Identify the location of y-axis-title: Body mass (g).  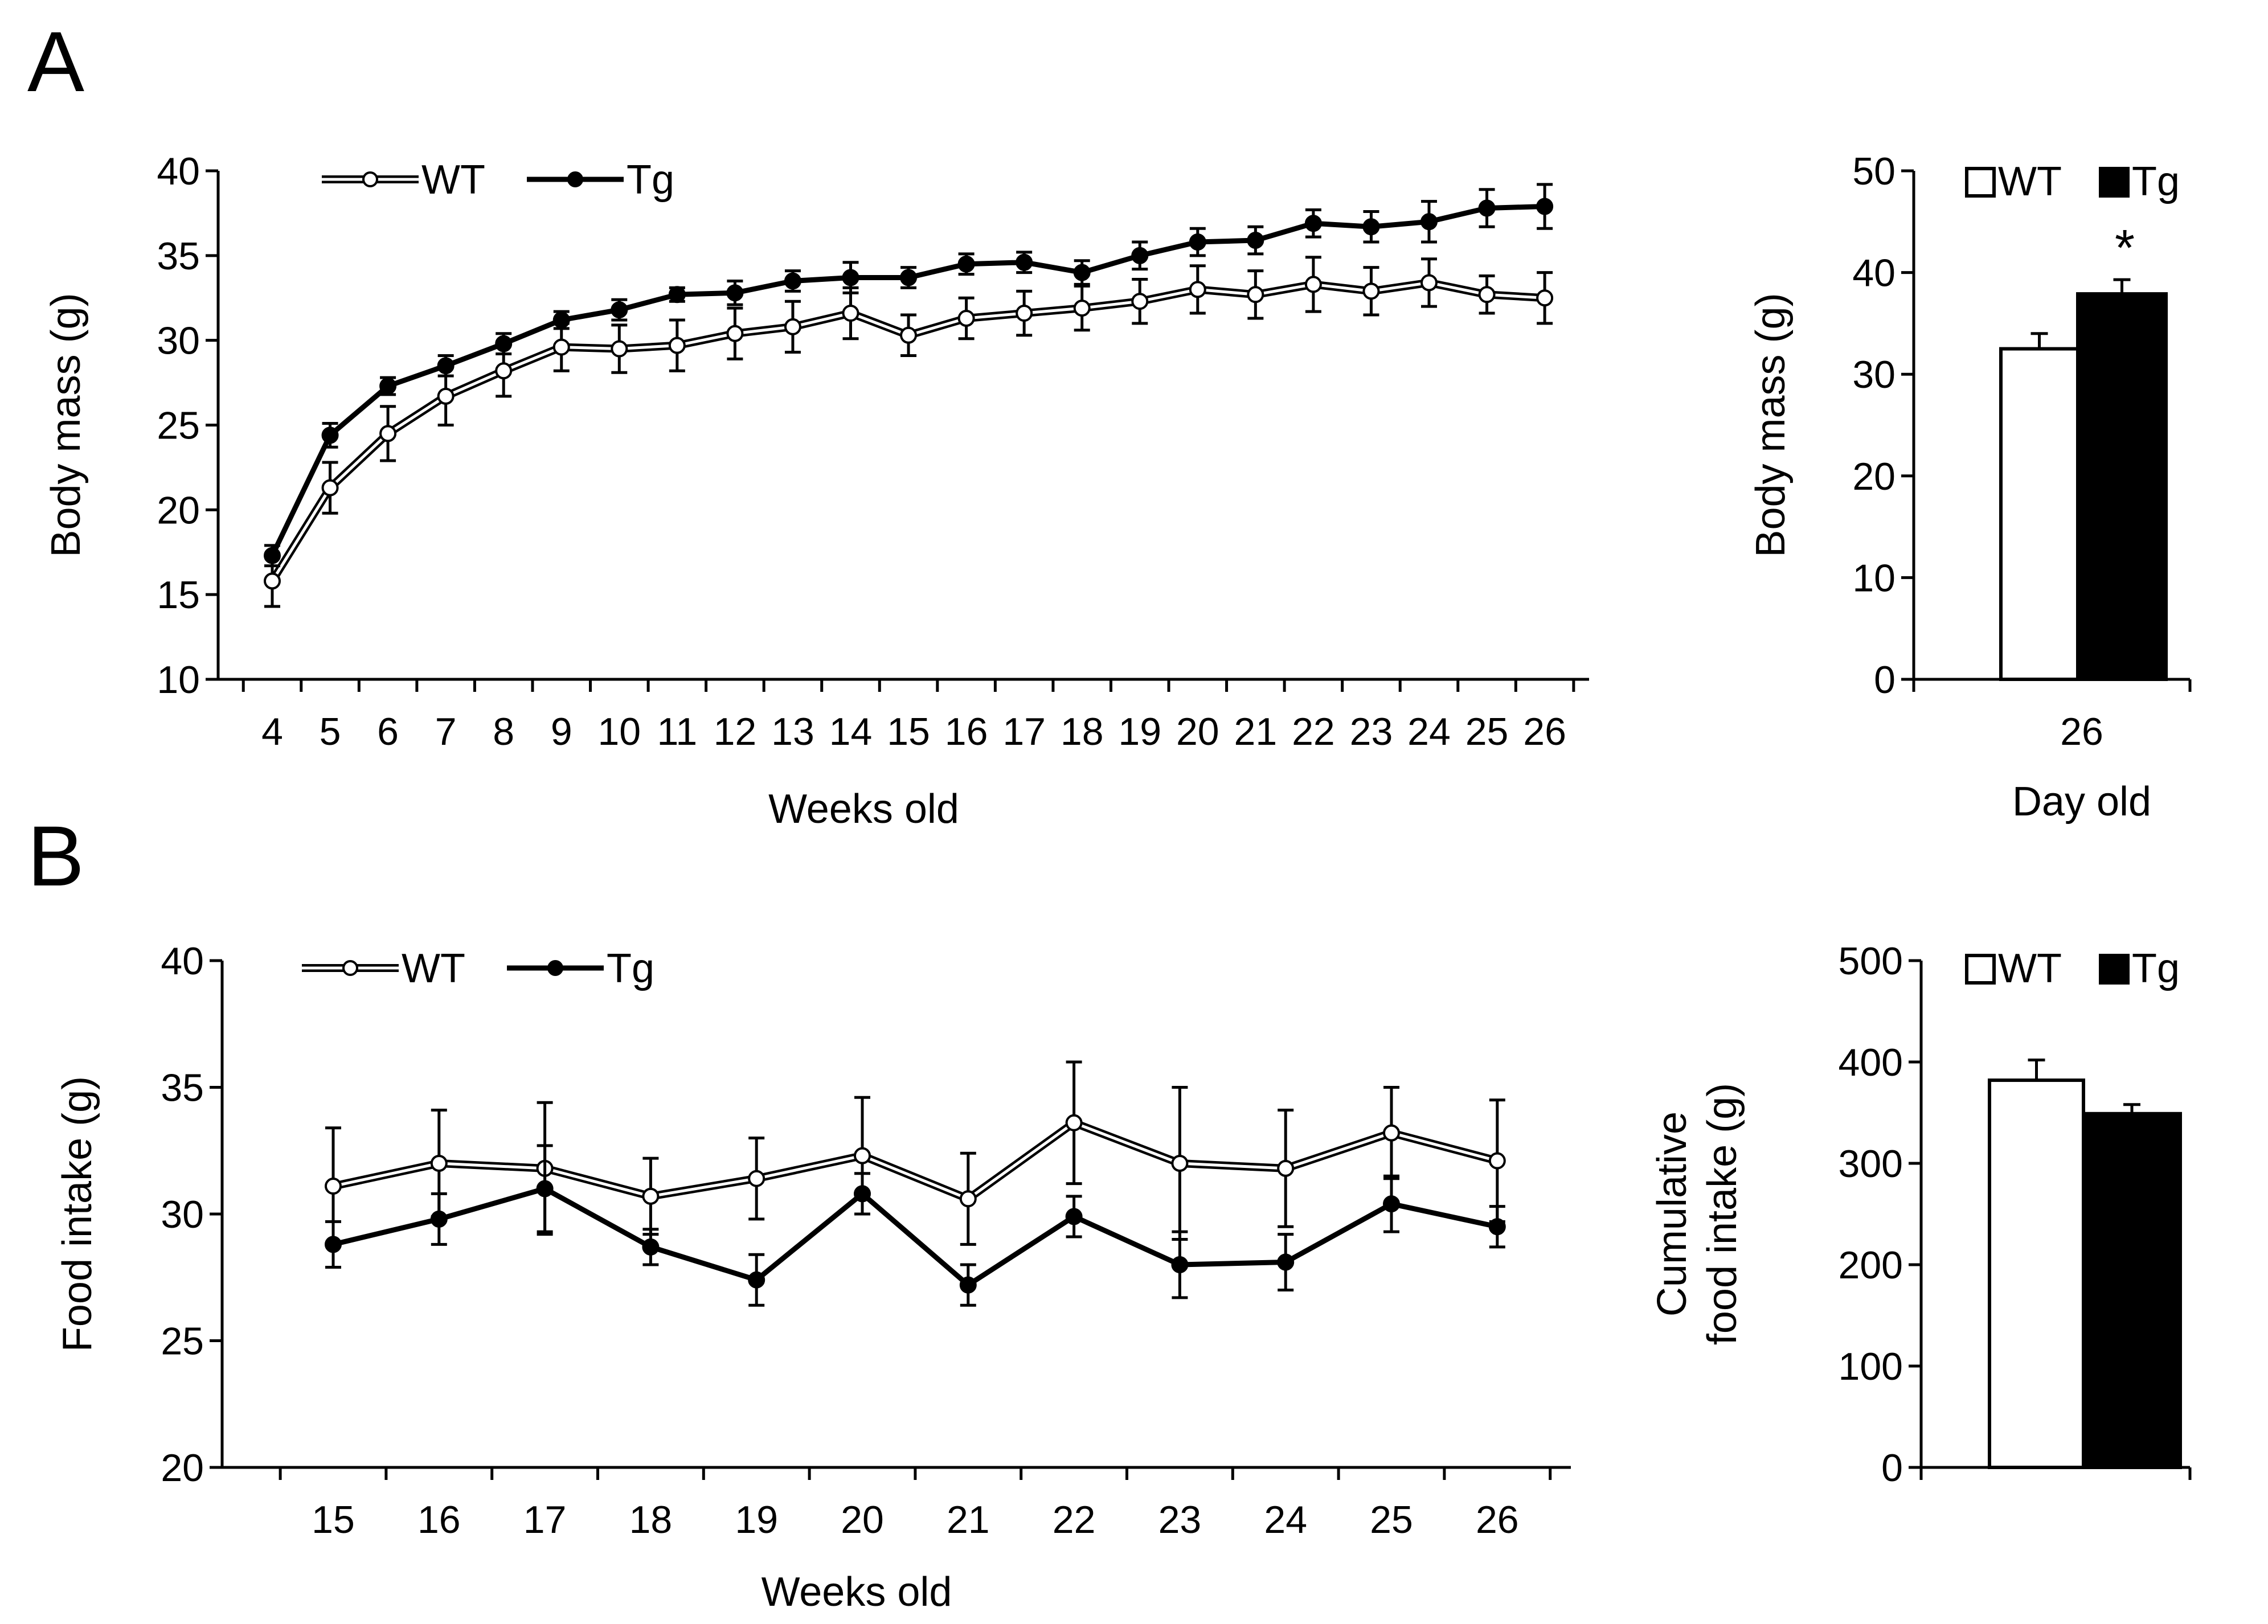
(66, 425).